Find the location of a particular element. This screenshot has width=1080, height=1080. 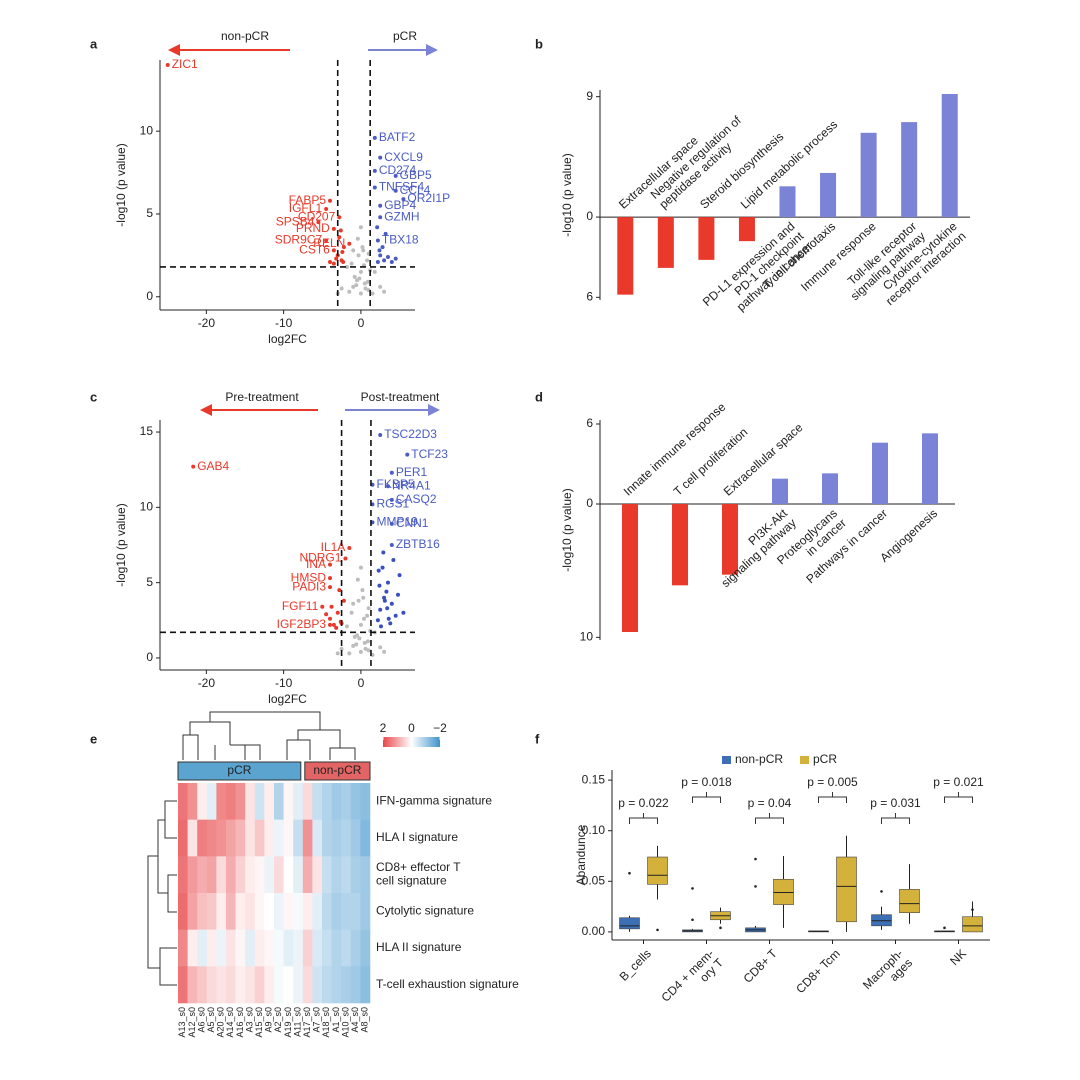

point-label: HMSD is located at coordinates (309, 577).